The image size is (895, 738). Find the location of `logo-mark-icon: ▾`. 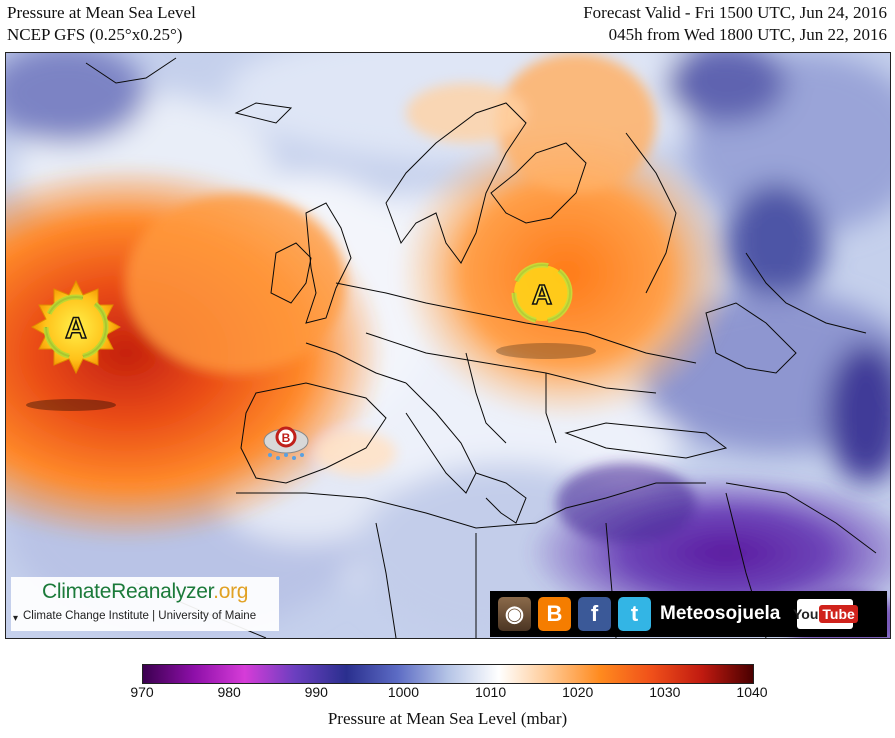

logo-mark-icon: ▾ is located at coordinates (16, 618).